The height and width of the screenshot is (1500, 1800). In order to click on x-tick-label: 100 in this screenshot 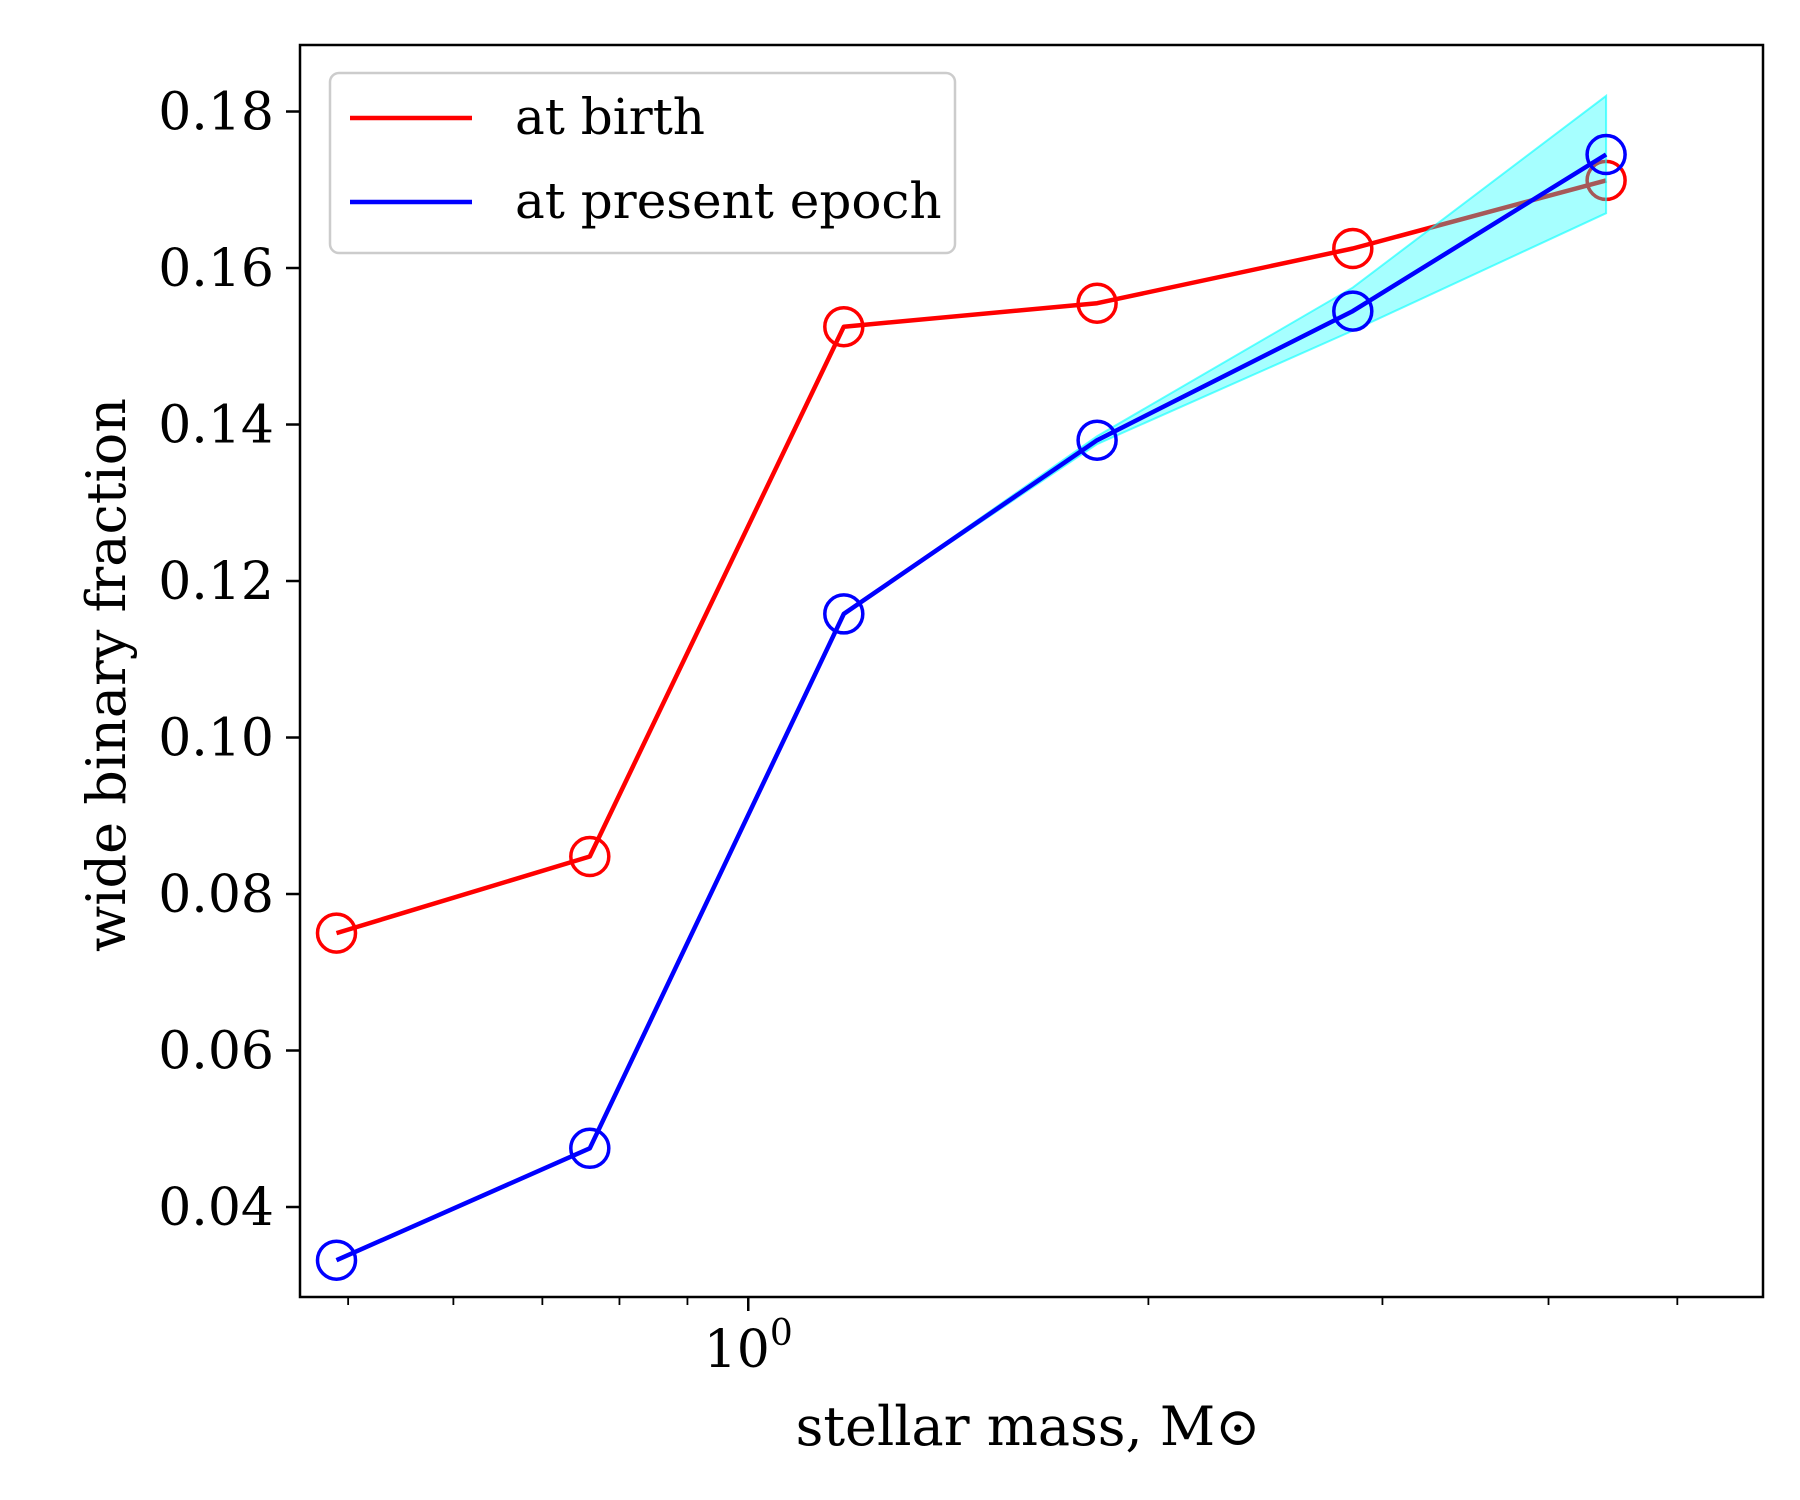, I will do `click(748, 1346)`.